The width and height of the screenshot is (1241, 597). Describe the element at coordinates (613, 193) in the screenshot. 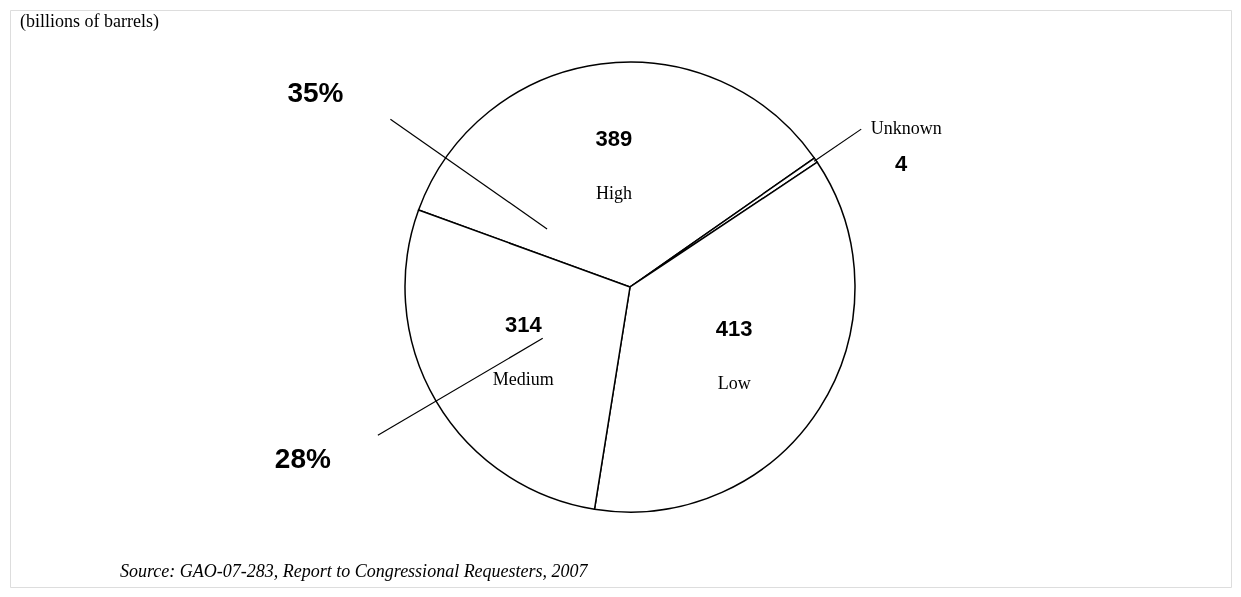

I see `slice-label: High` at that location.